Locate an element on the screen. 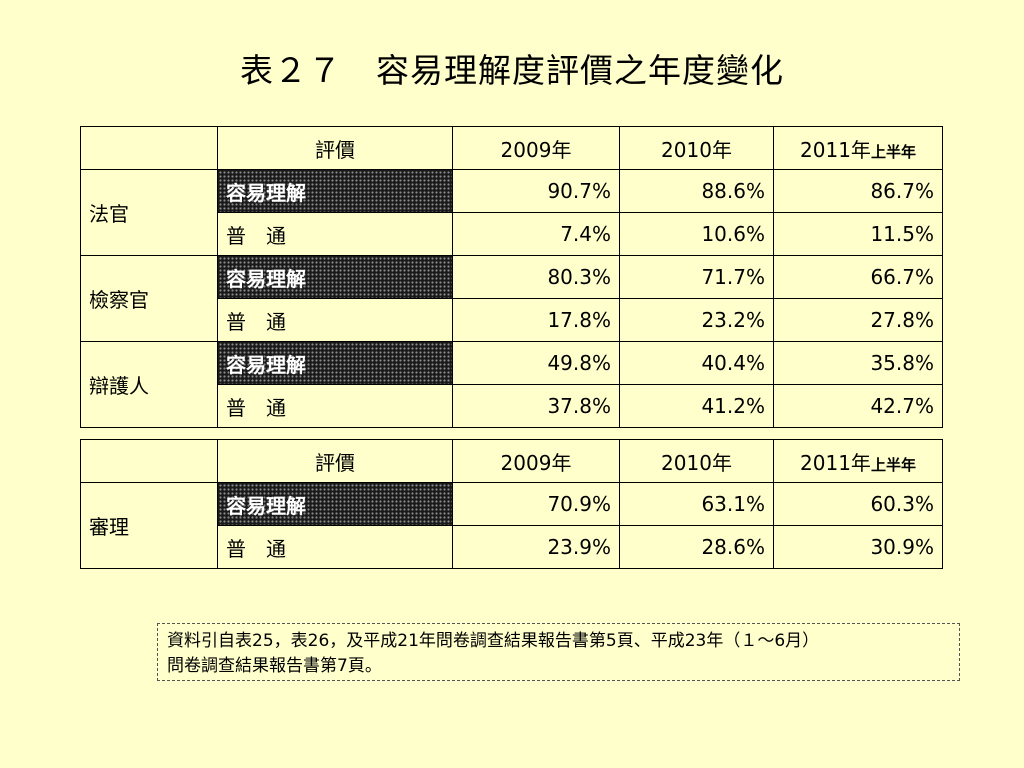 The height and width of the screenshot is (768, 1024). source-note-line-2: 問卷調查結果報告書第7頁。 is located at coordinates (274, 666).